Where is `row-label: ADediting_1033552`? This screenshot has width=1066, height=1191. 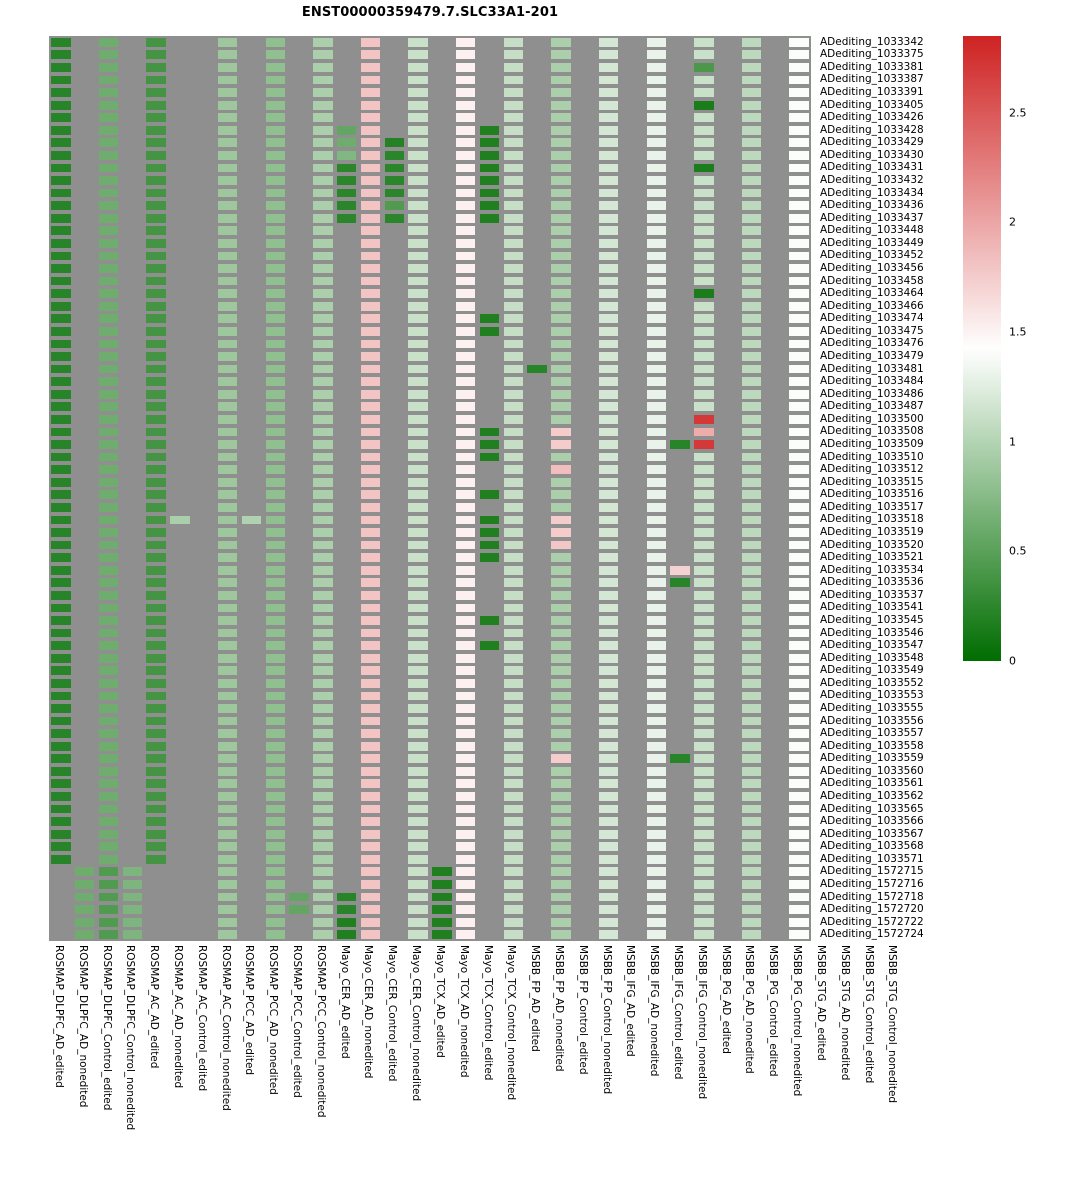
row-label: ADediting_1033552 is located at coordinates (872, 682).